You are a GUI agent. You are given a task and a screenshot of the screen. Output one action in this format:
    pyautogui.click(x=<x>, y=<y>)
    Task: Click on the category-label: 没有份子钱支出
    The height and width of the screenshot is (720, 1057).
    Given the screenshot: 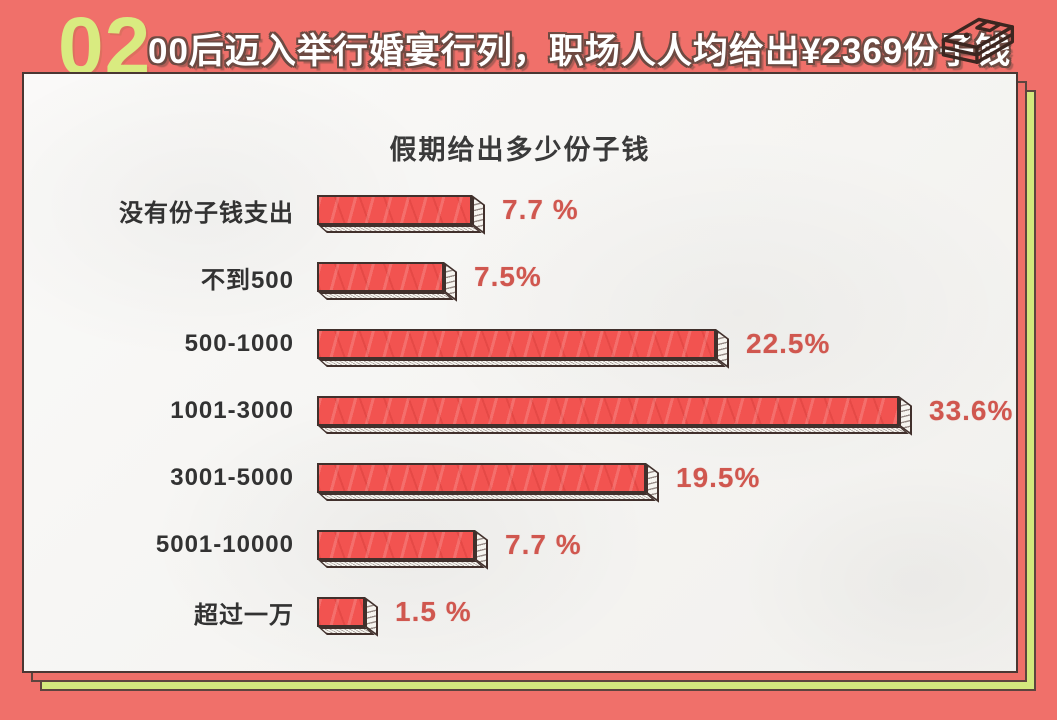 What is the action you would take?
    pyautogui.click(x=206, y=213)
    